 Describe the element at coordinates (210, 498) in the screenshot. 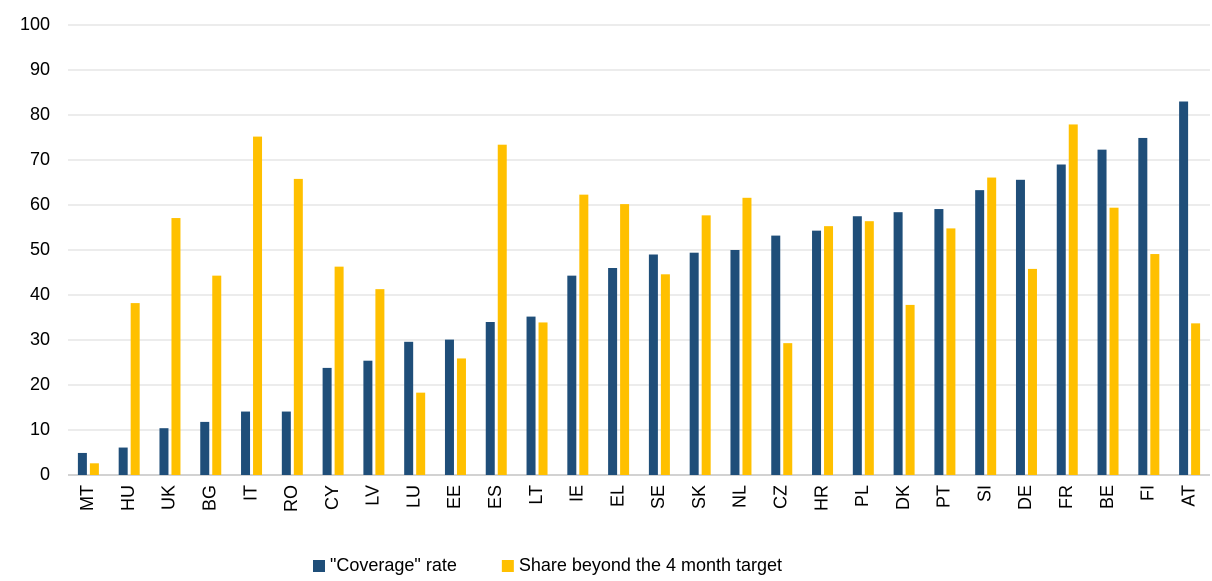

I see `x-tick-label: BG` at that location.